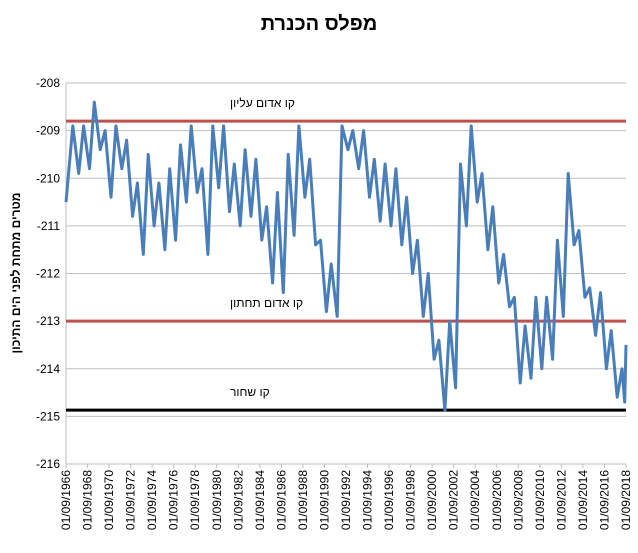 This screenshot has width=638, height=553. What do you see at coordinates (48, 321) in the screenshot?
I see `y-tick-label: -213` at bounding box center [48, 321].